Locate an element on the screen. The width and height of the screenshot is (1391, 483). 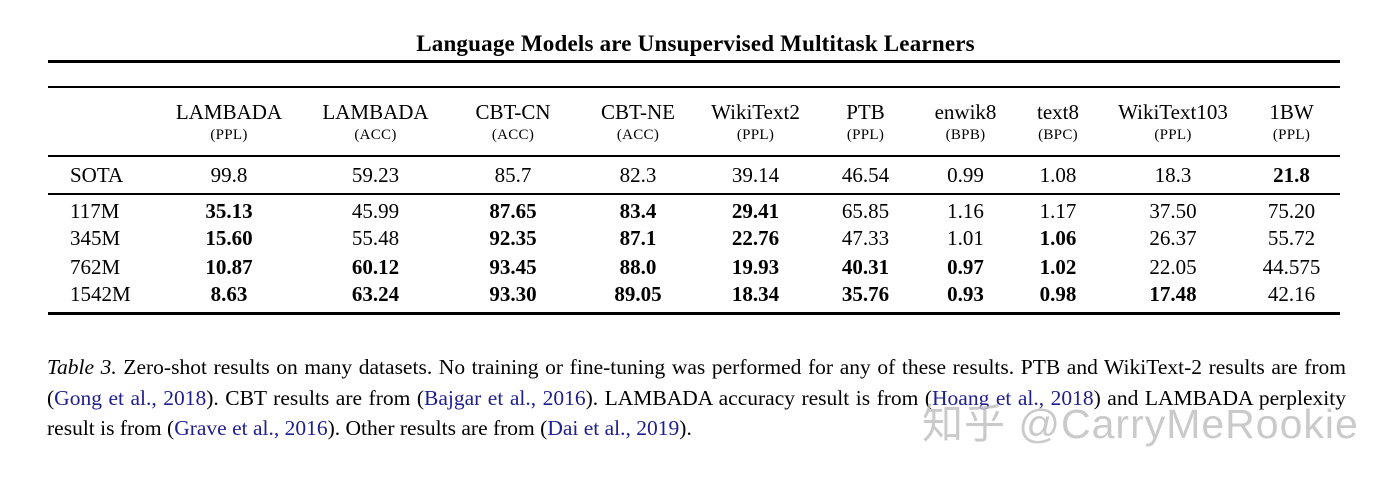
value-cell: 1.16 is located at coordinates (965, 211).